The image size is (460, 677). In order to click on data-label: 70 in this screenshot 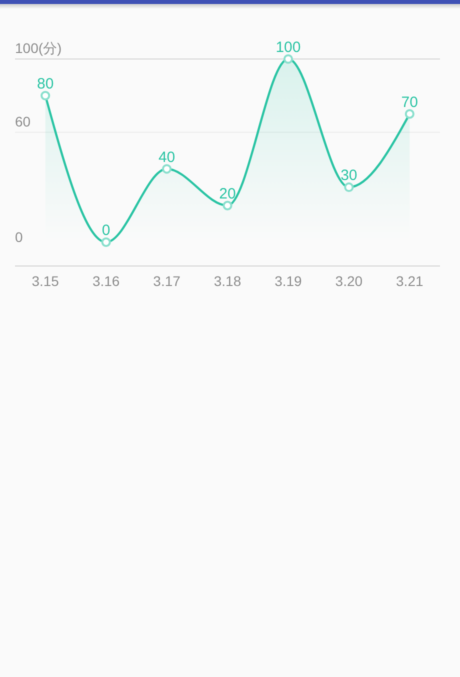, I will do `click(409, 102)`.